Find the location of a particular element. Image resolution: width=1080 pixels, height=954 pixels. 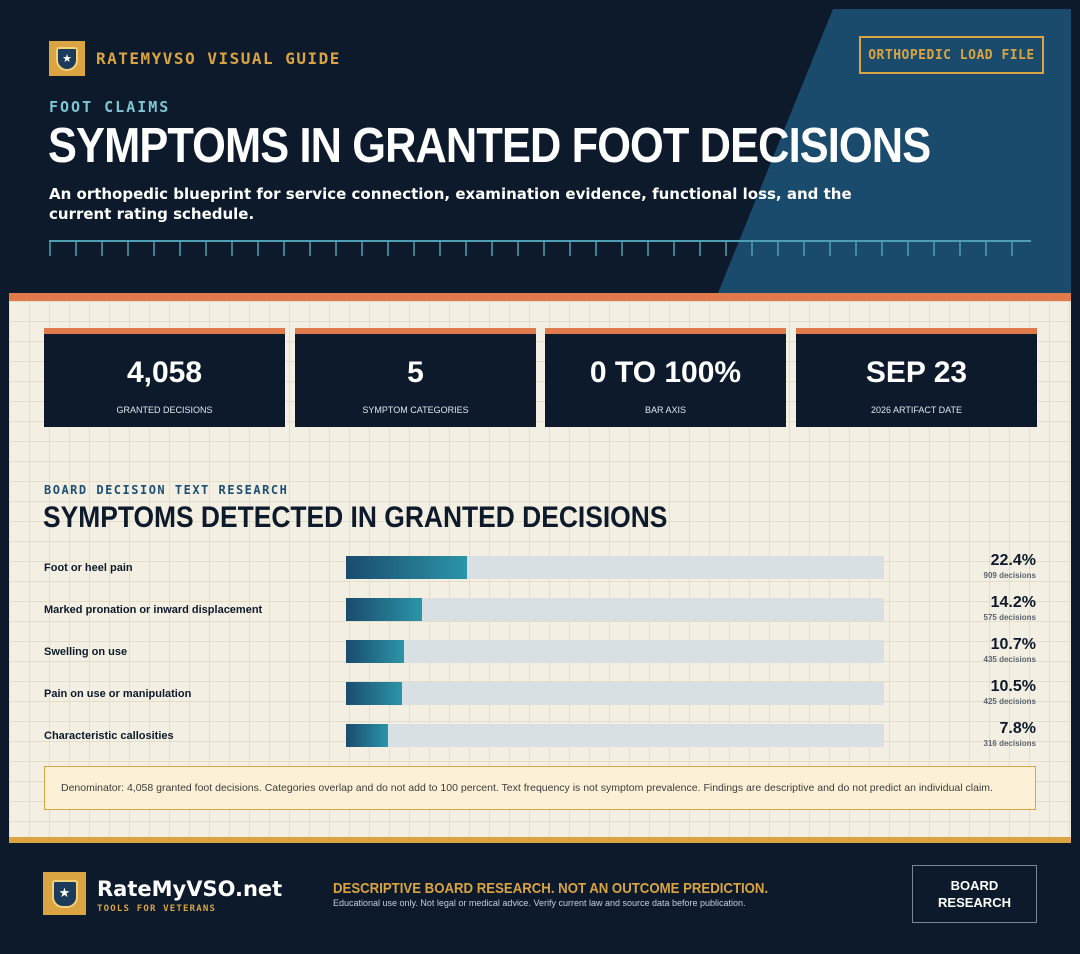

brand: ★ RATEMYVSO VISUAL GUIDE is located at coordinates (195, 58).